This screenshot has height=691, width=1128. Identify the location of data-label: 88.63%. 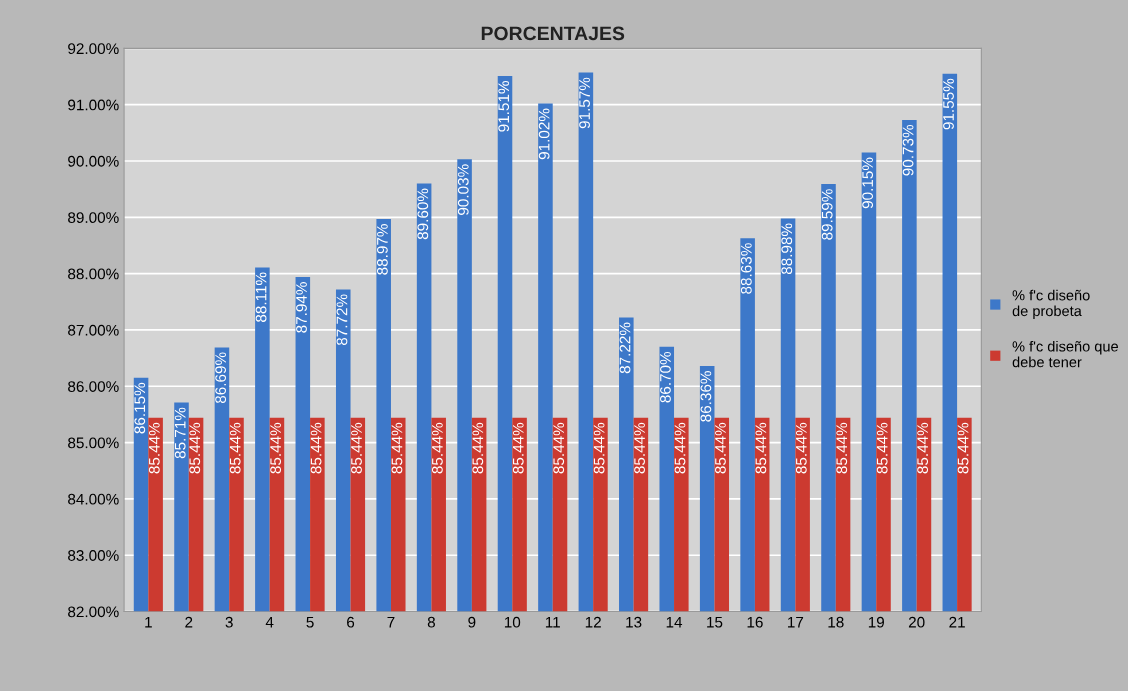
(746, 268).